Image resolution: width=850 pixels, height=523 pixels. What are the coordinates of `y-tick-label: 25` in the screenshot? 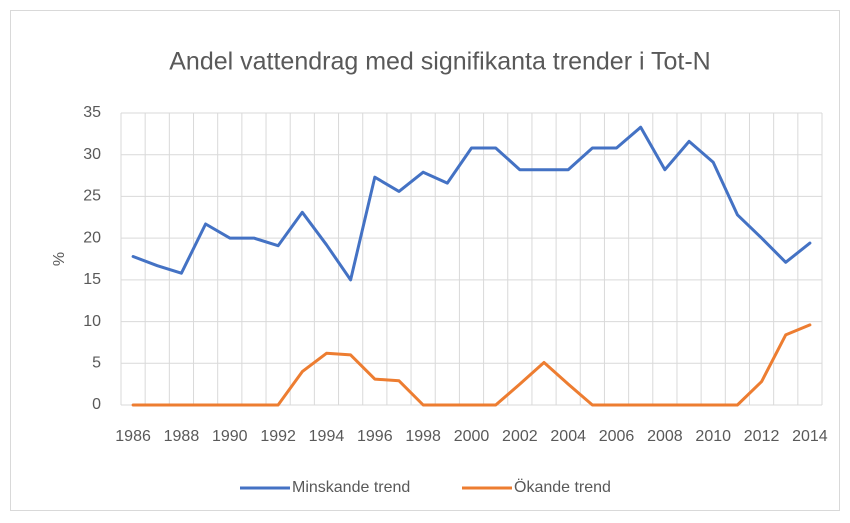 It's located at (92, 196).